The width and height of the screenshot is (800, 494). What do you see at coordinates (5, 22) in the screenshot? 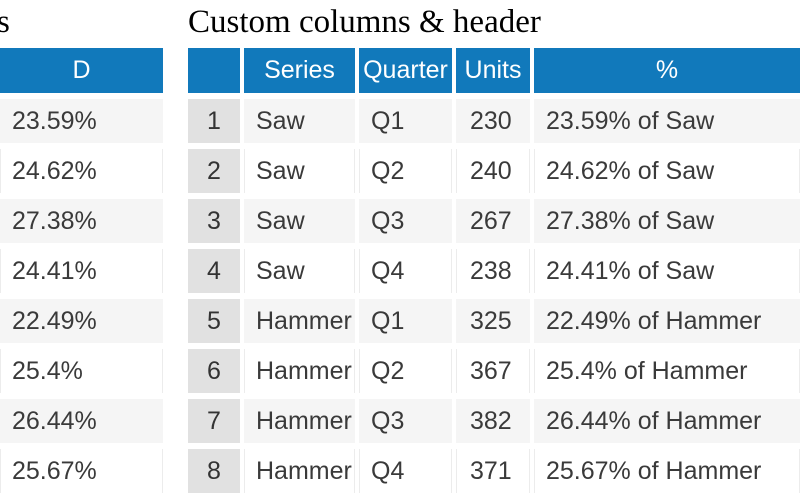
I see `left-table-title-fragment: s` at bounding box center [5, 22].